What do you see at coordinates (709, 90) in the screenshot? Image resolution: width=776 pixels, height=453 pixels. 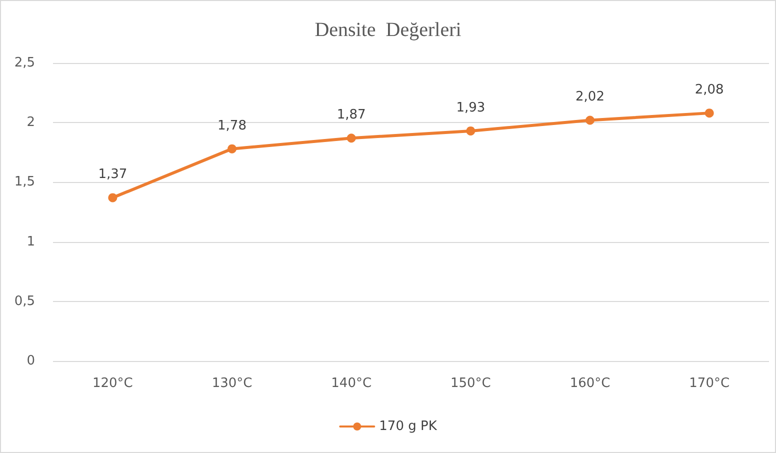 I see `data-label: 2,08` at bounding box center [709, 90].